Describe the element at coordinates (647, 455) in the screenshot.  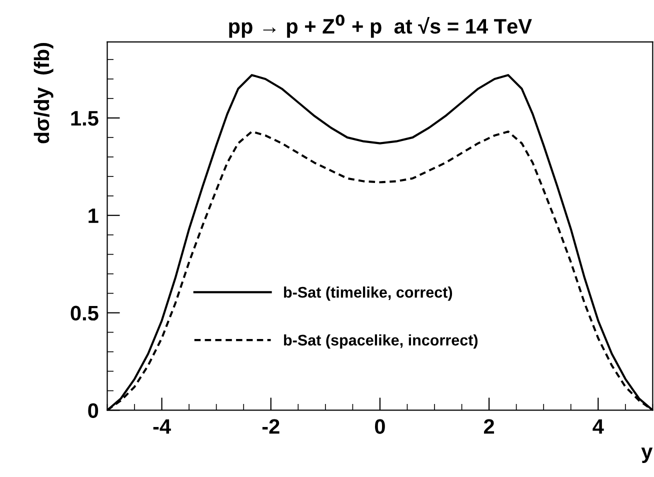
I see `x-axis-title: y` at that location.